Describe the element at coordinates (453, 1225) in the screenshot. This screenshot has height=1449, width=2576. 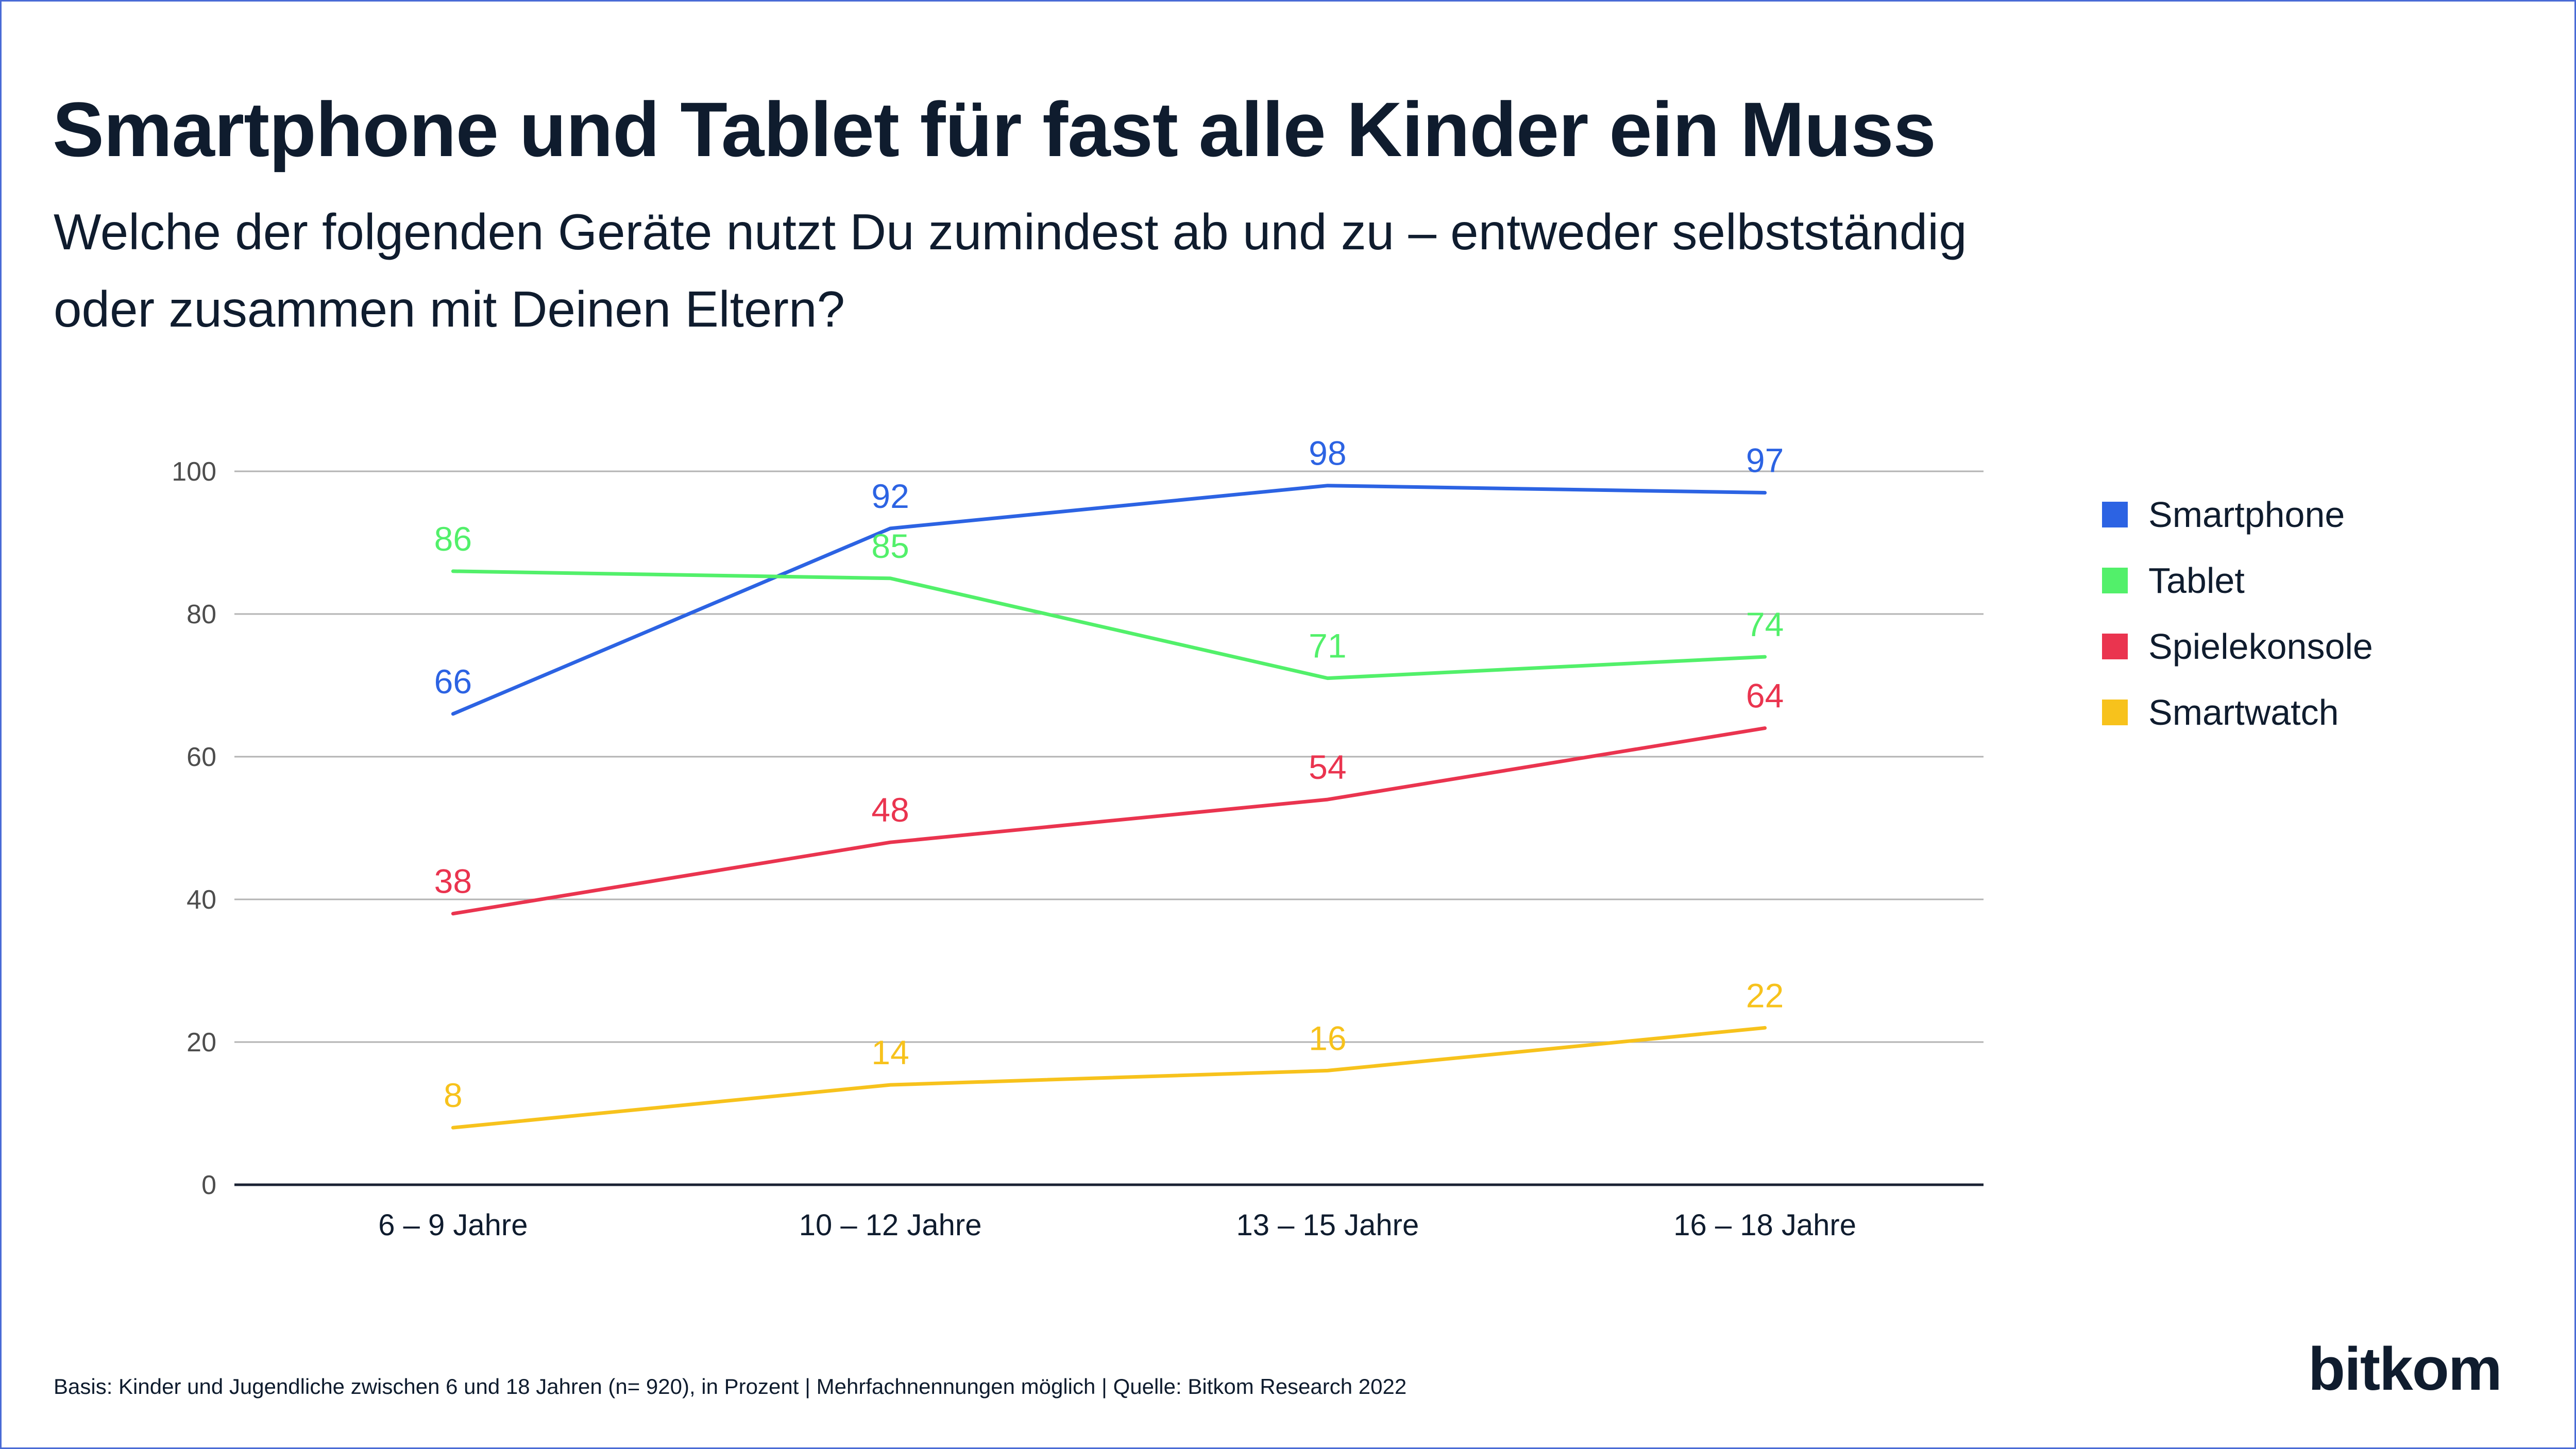
I see `x-tick-label: 6 – 9 Jahre` at that location.